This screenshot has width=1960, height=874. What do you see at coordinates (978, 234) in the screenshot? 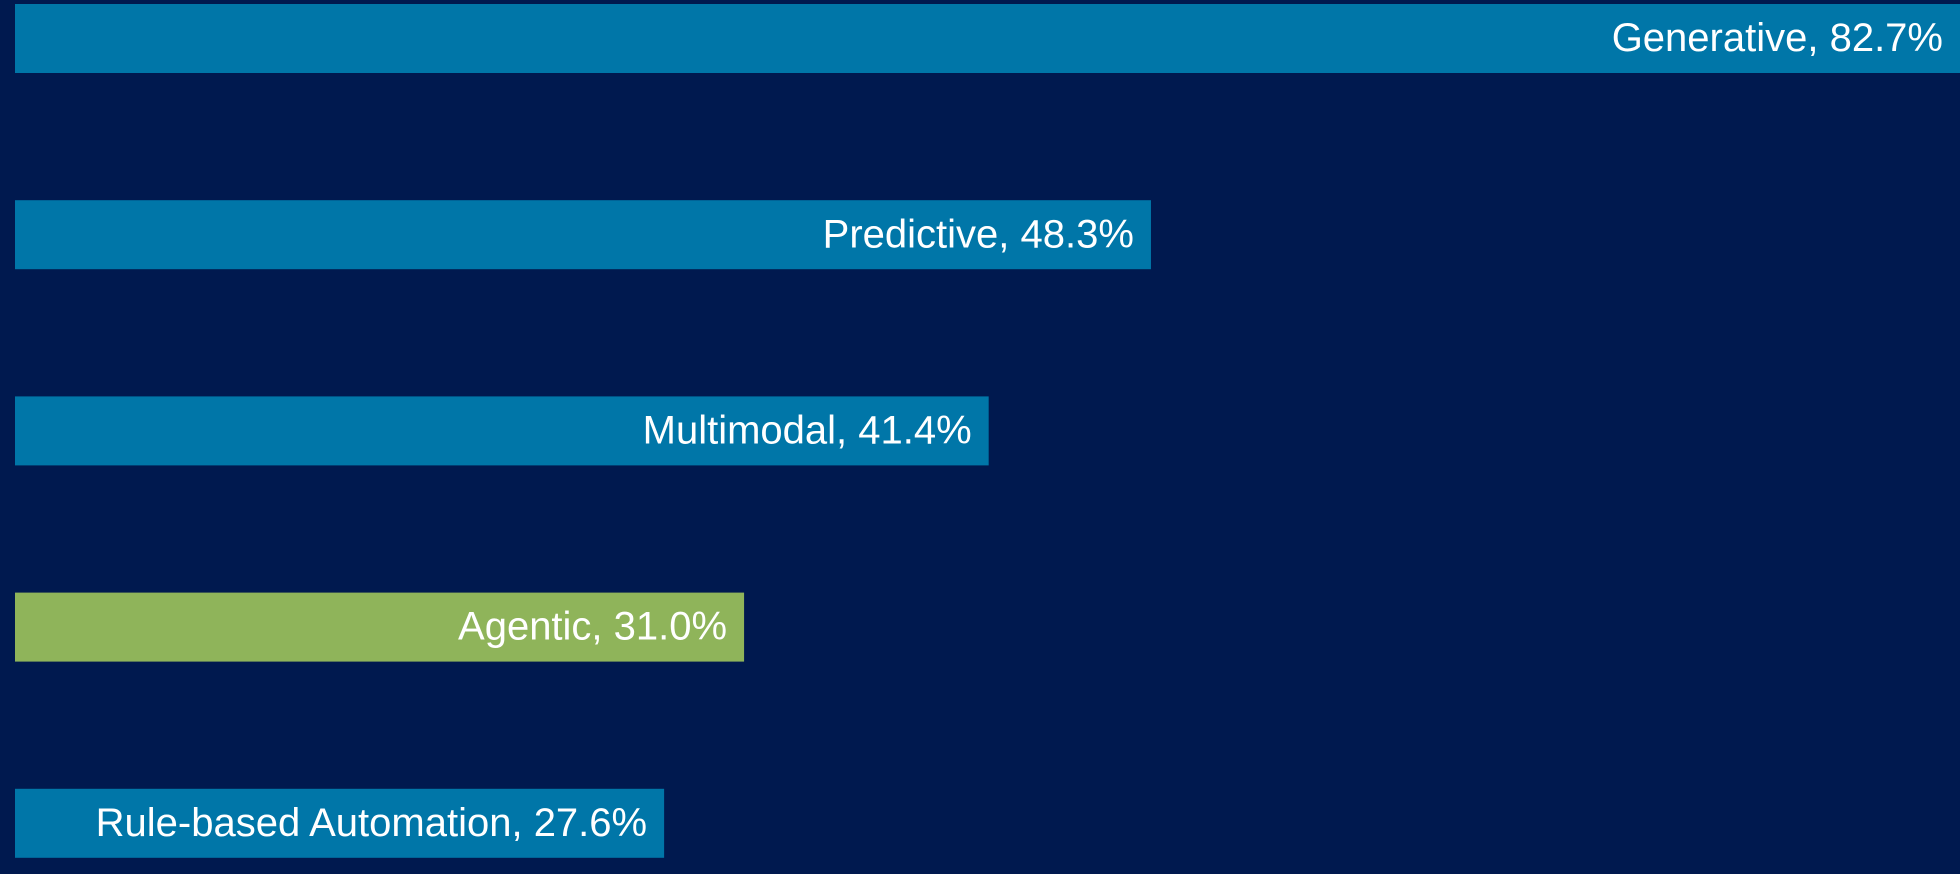
I see `data-label: Predictive, 48.3%` at bounding box center [978, 234].